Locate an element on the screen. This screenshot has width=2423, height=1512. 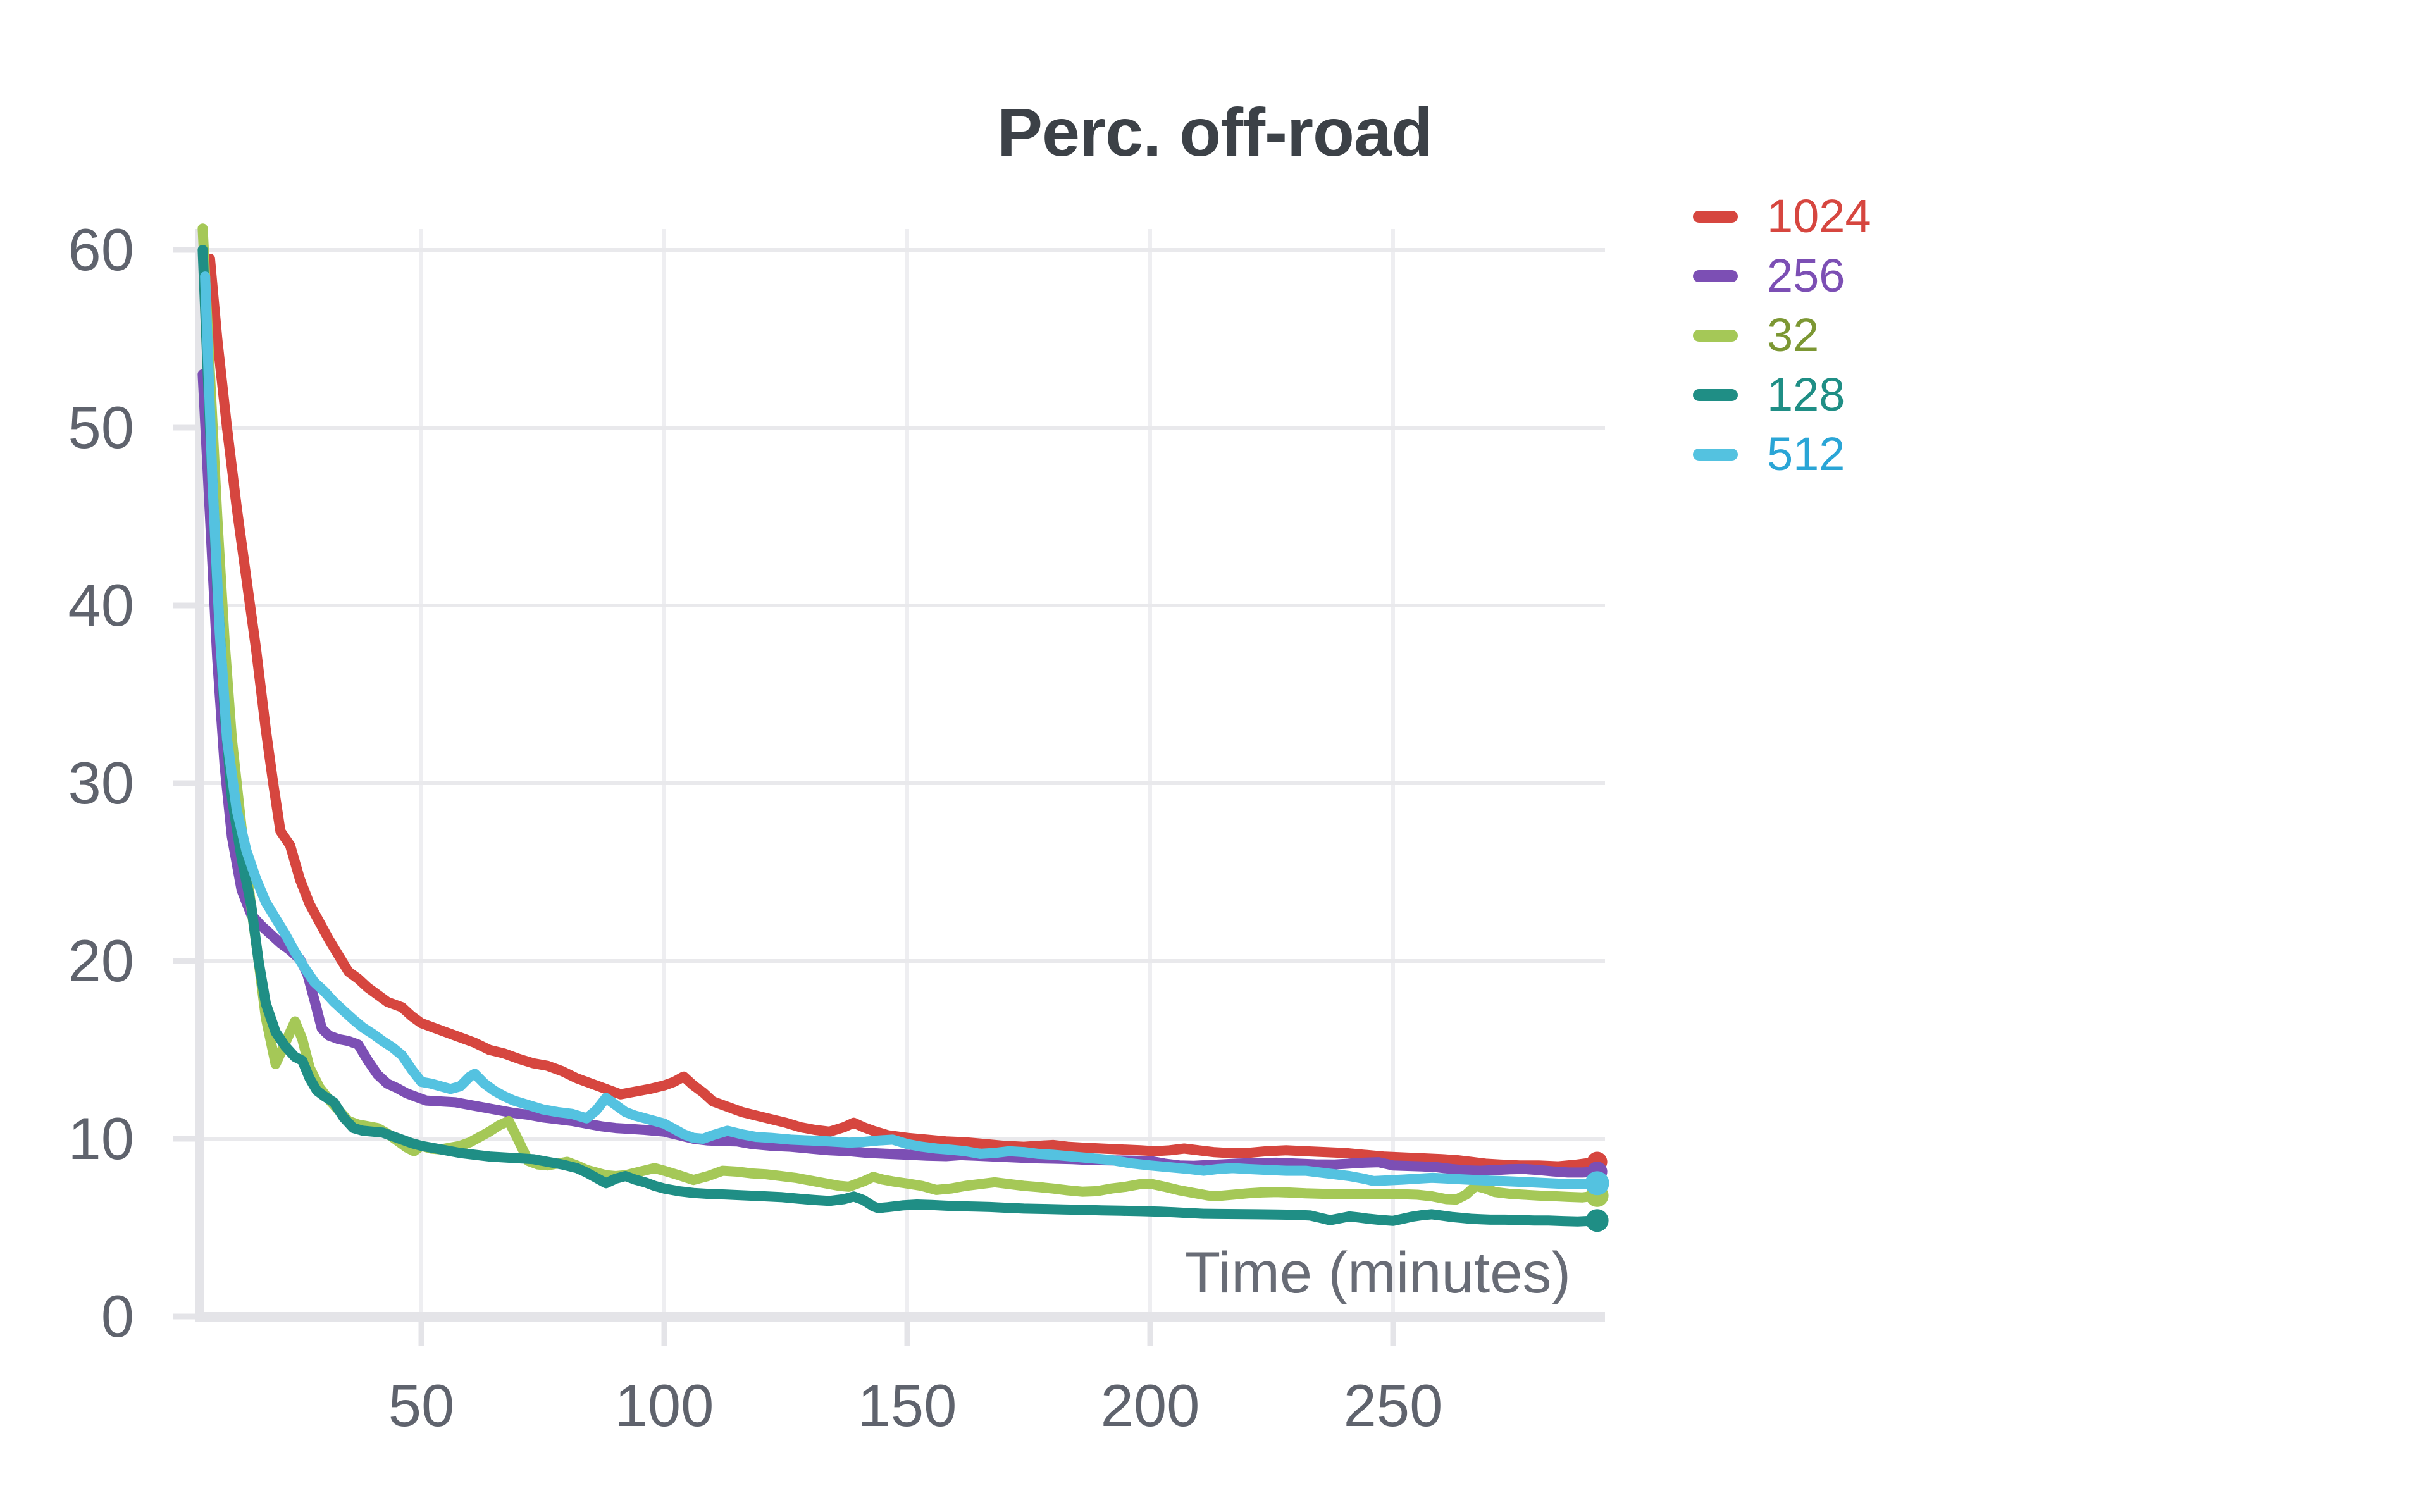
y-tick-label: 40 is located at coordinates (101, 605).